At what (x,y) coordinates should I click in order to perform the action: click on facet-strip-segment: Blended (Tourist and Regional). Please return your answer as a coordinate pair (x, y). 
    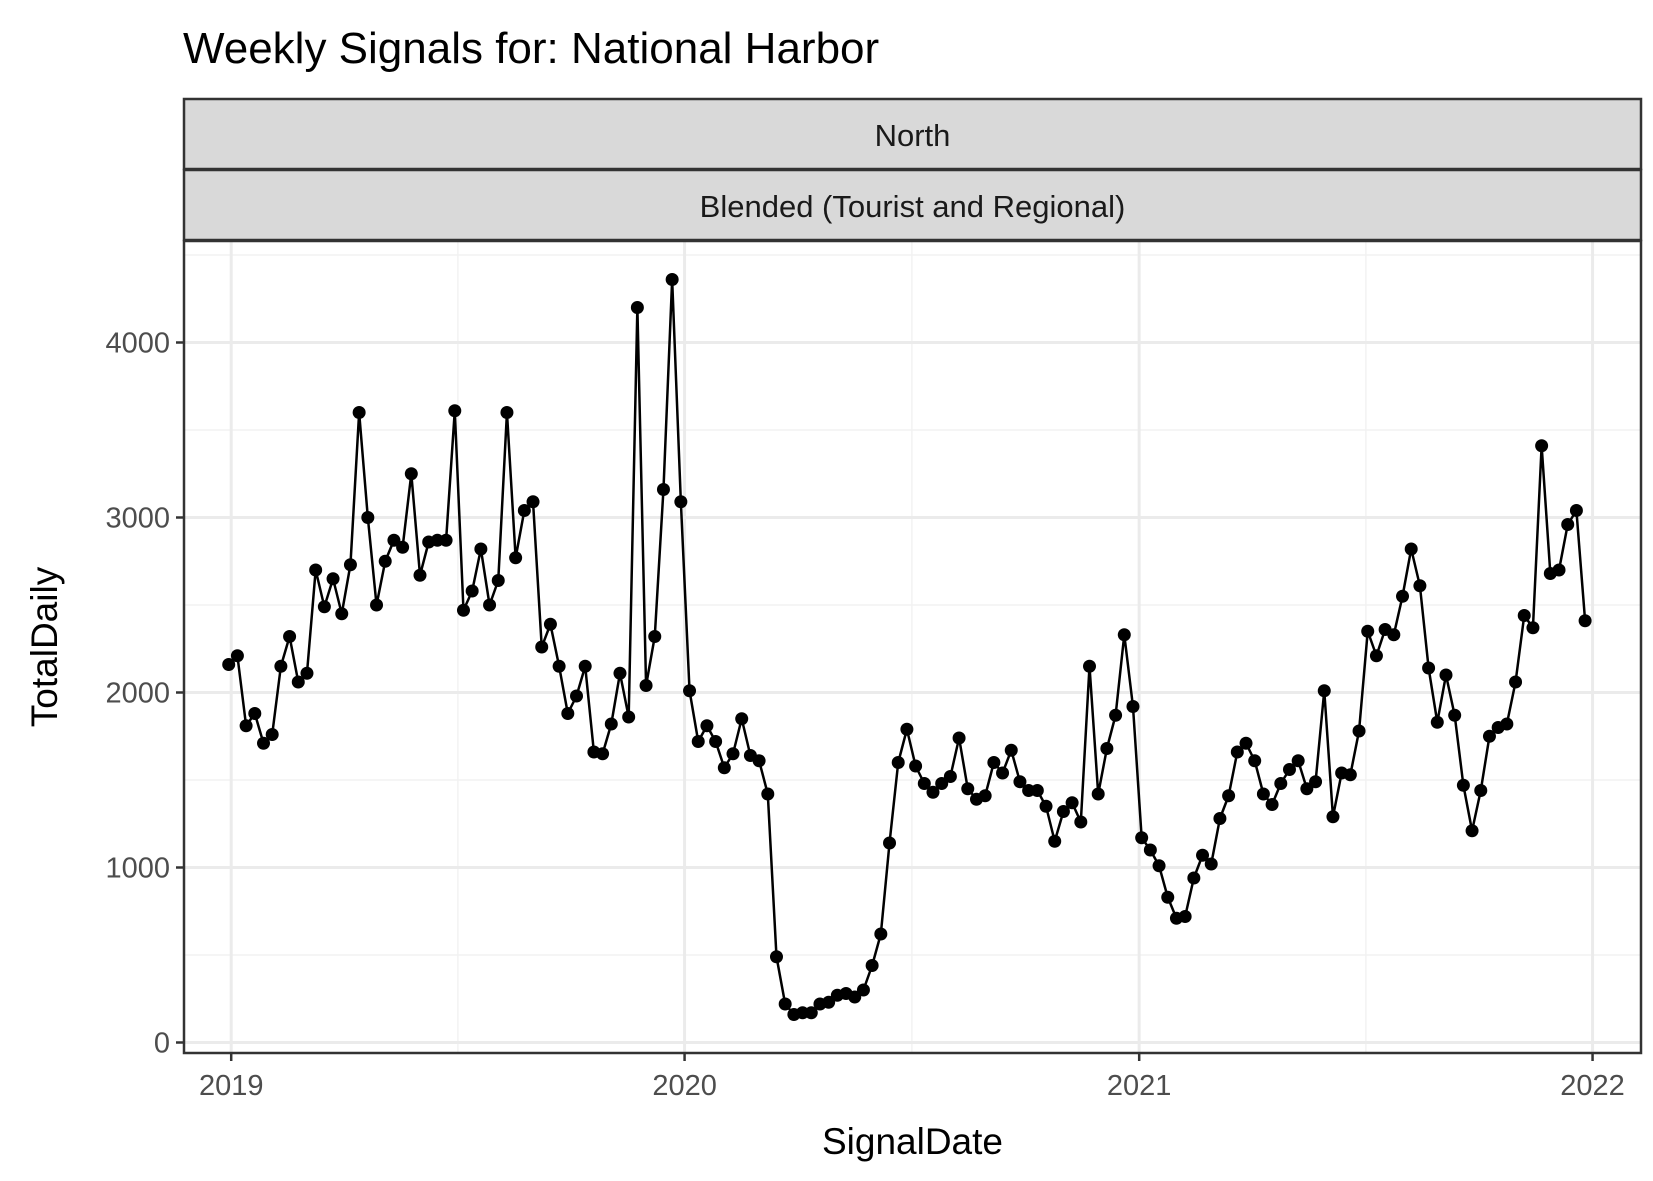
    Looking at the image, I should click on (912, 205).